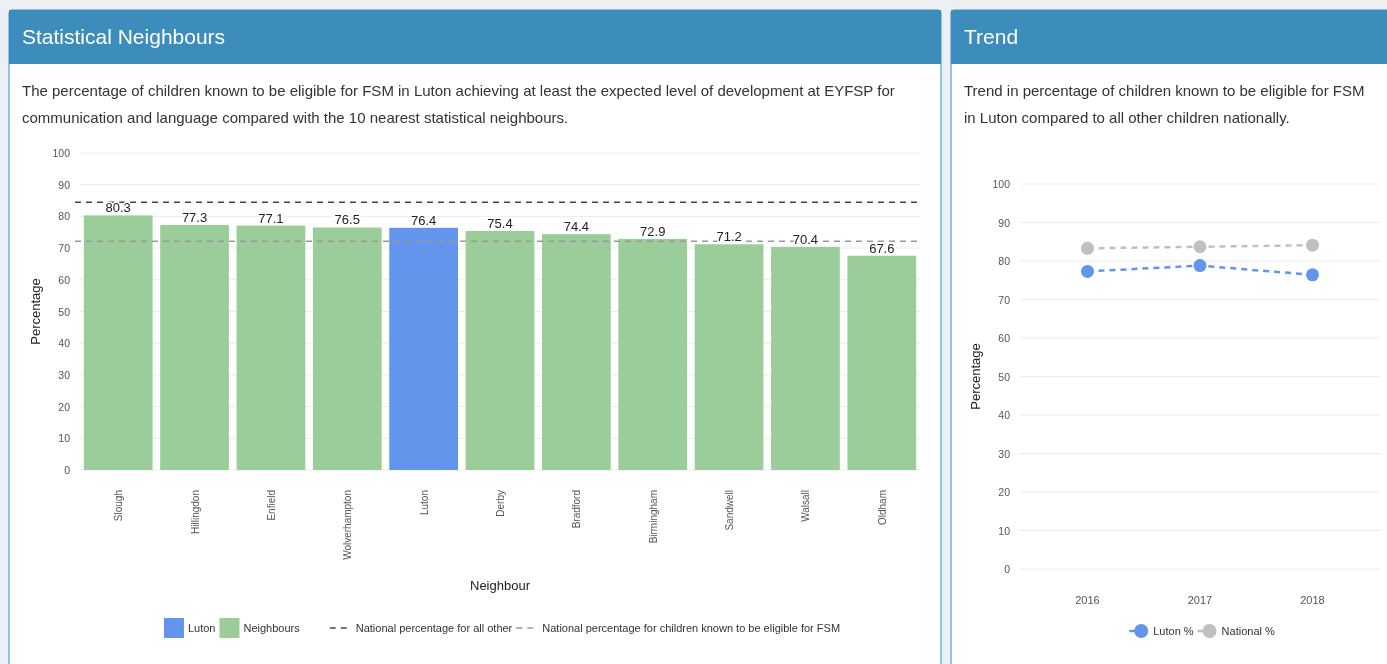 The image size is (1387, 664). Describe the element at coordinates (500, 223) in the screenshot. I see `data-label: 75.4` at that location.